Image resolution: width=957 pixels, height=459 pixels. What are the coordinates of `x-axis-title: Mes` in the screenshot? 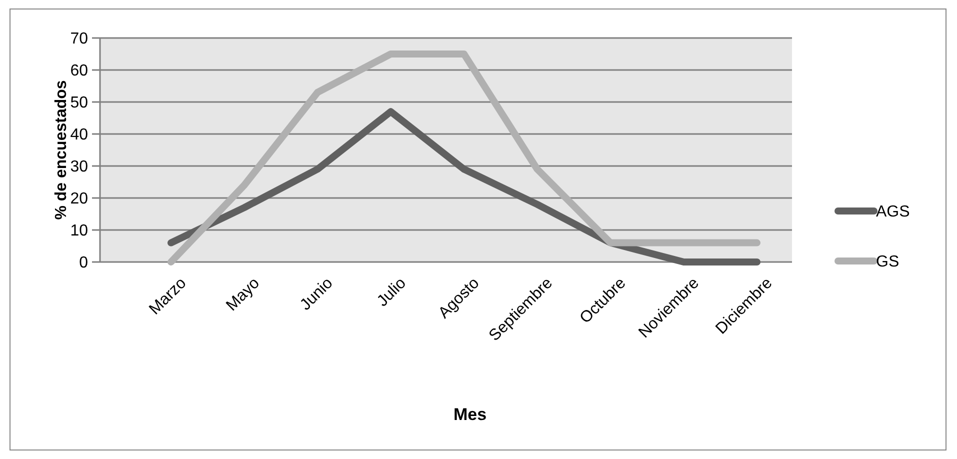 It's located at (470, 414).